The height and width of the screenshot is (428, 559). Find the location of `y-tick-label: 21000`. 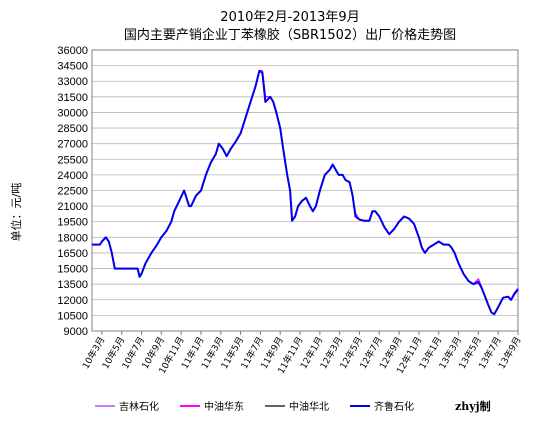

y-tick-label: 21000 is located at coordinates (72, 207).